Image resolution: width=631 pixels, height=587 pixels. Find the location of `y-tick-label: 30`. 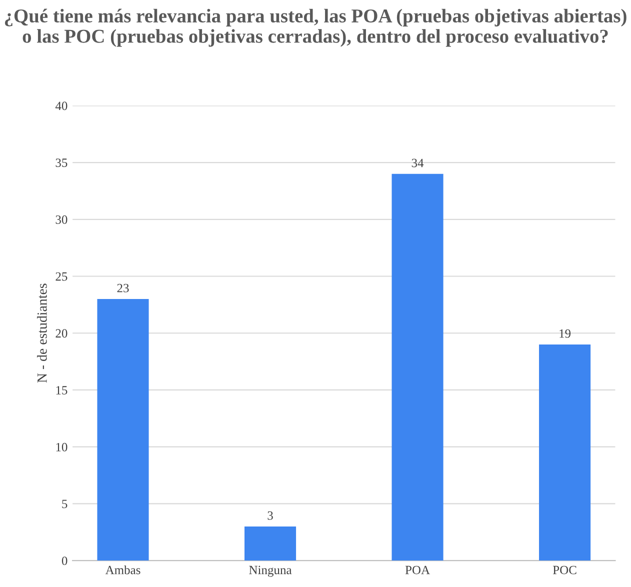

y-tick-label: 30 is located at coordinates (62, 219).